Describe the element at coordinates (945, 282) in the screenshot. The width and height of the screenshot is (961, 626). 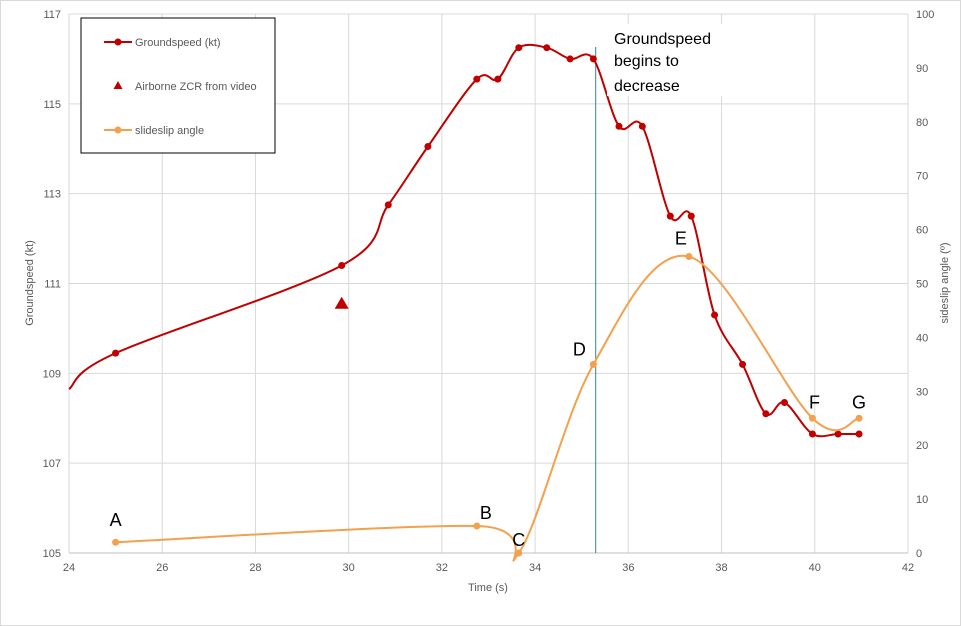
I see `y2-axis-title: sideslip angle (º)` at that location.